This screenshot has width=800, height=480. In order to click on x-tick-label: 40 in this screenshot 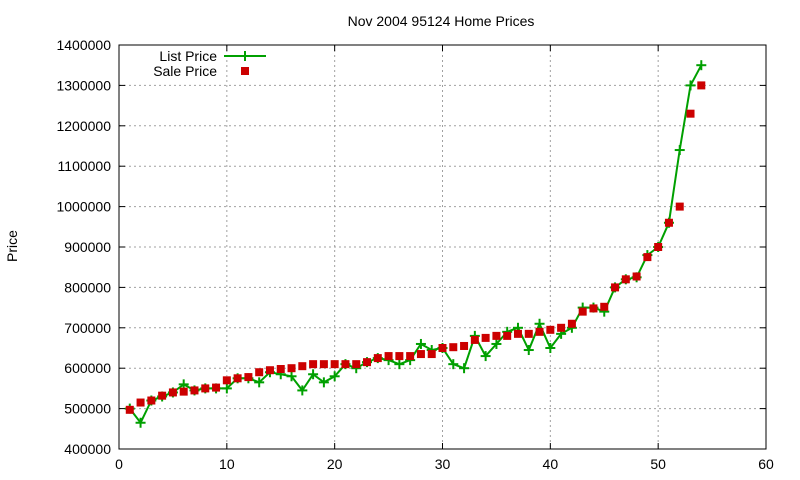, I will do `click(551, 464)`.